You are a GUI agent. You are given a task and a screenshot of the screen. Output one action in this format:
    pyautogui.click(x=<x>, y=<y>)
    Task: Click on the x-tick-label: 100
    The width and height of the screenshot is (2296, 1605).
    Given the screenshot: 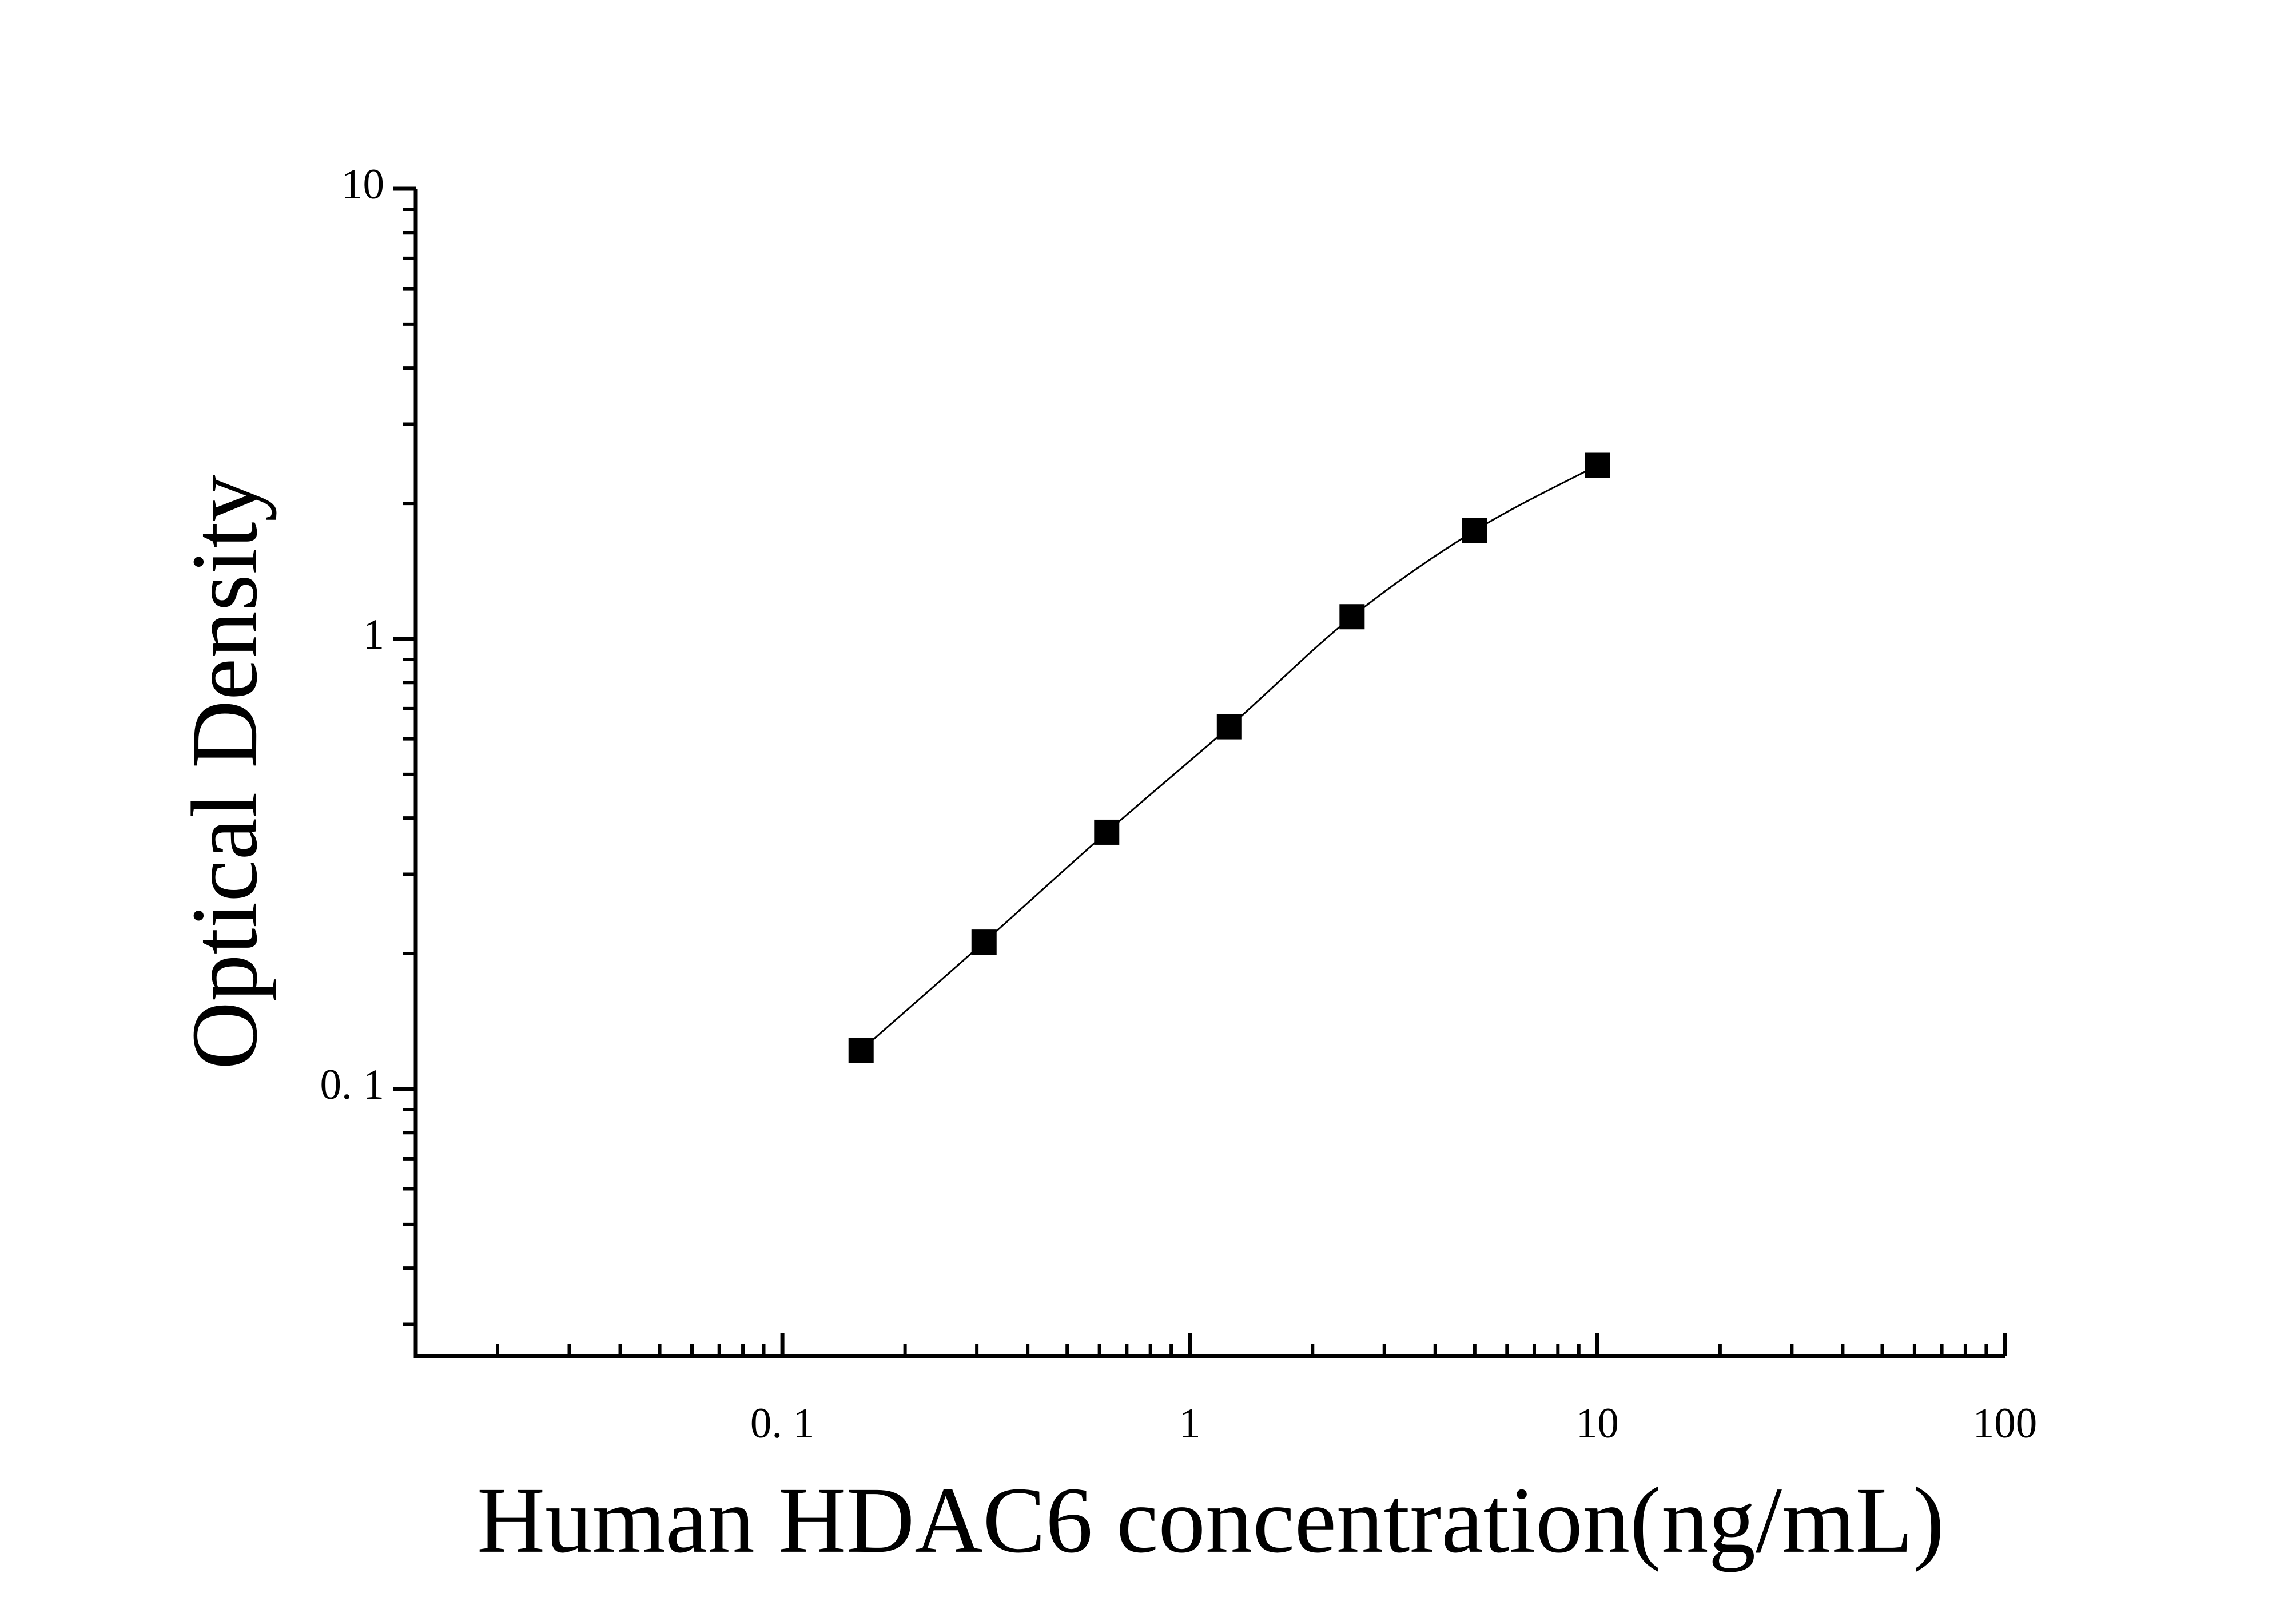 What is the action you would take?
    pyautogui.click(x=2006, y=1423)
    